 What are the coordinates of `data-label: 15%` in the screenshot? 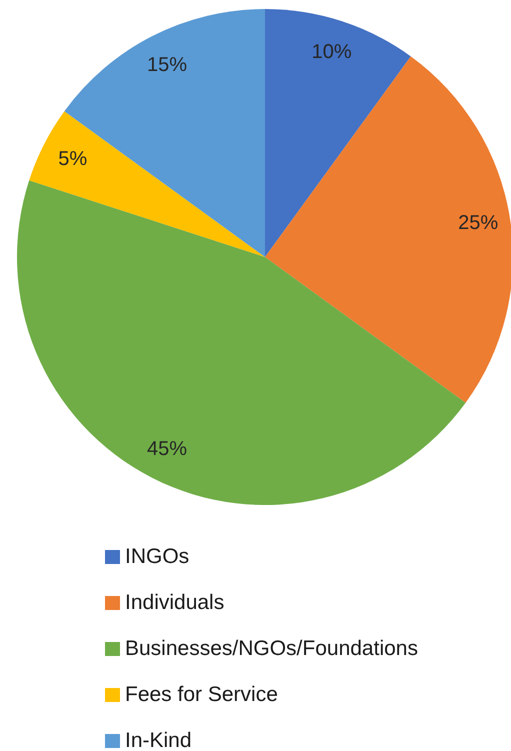 It's located at (167, 65).